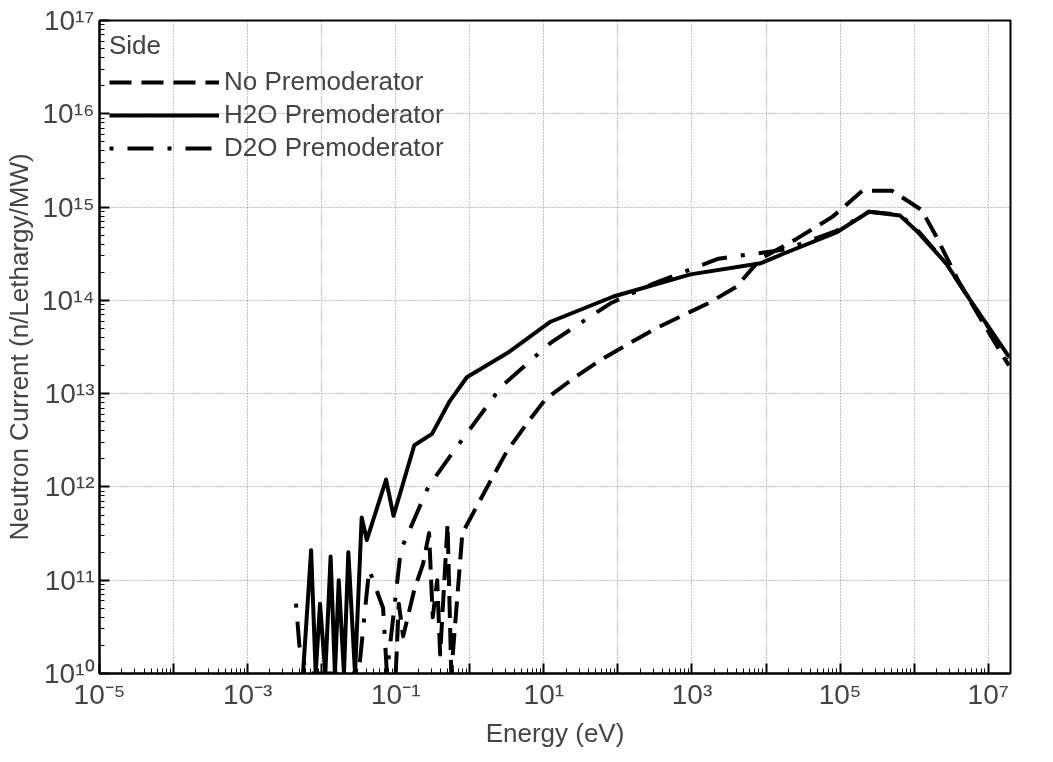  Describe the element at coordinates (692, 694) in the screenshot. I see `x-tick-label: 10³` at that location.